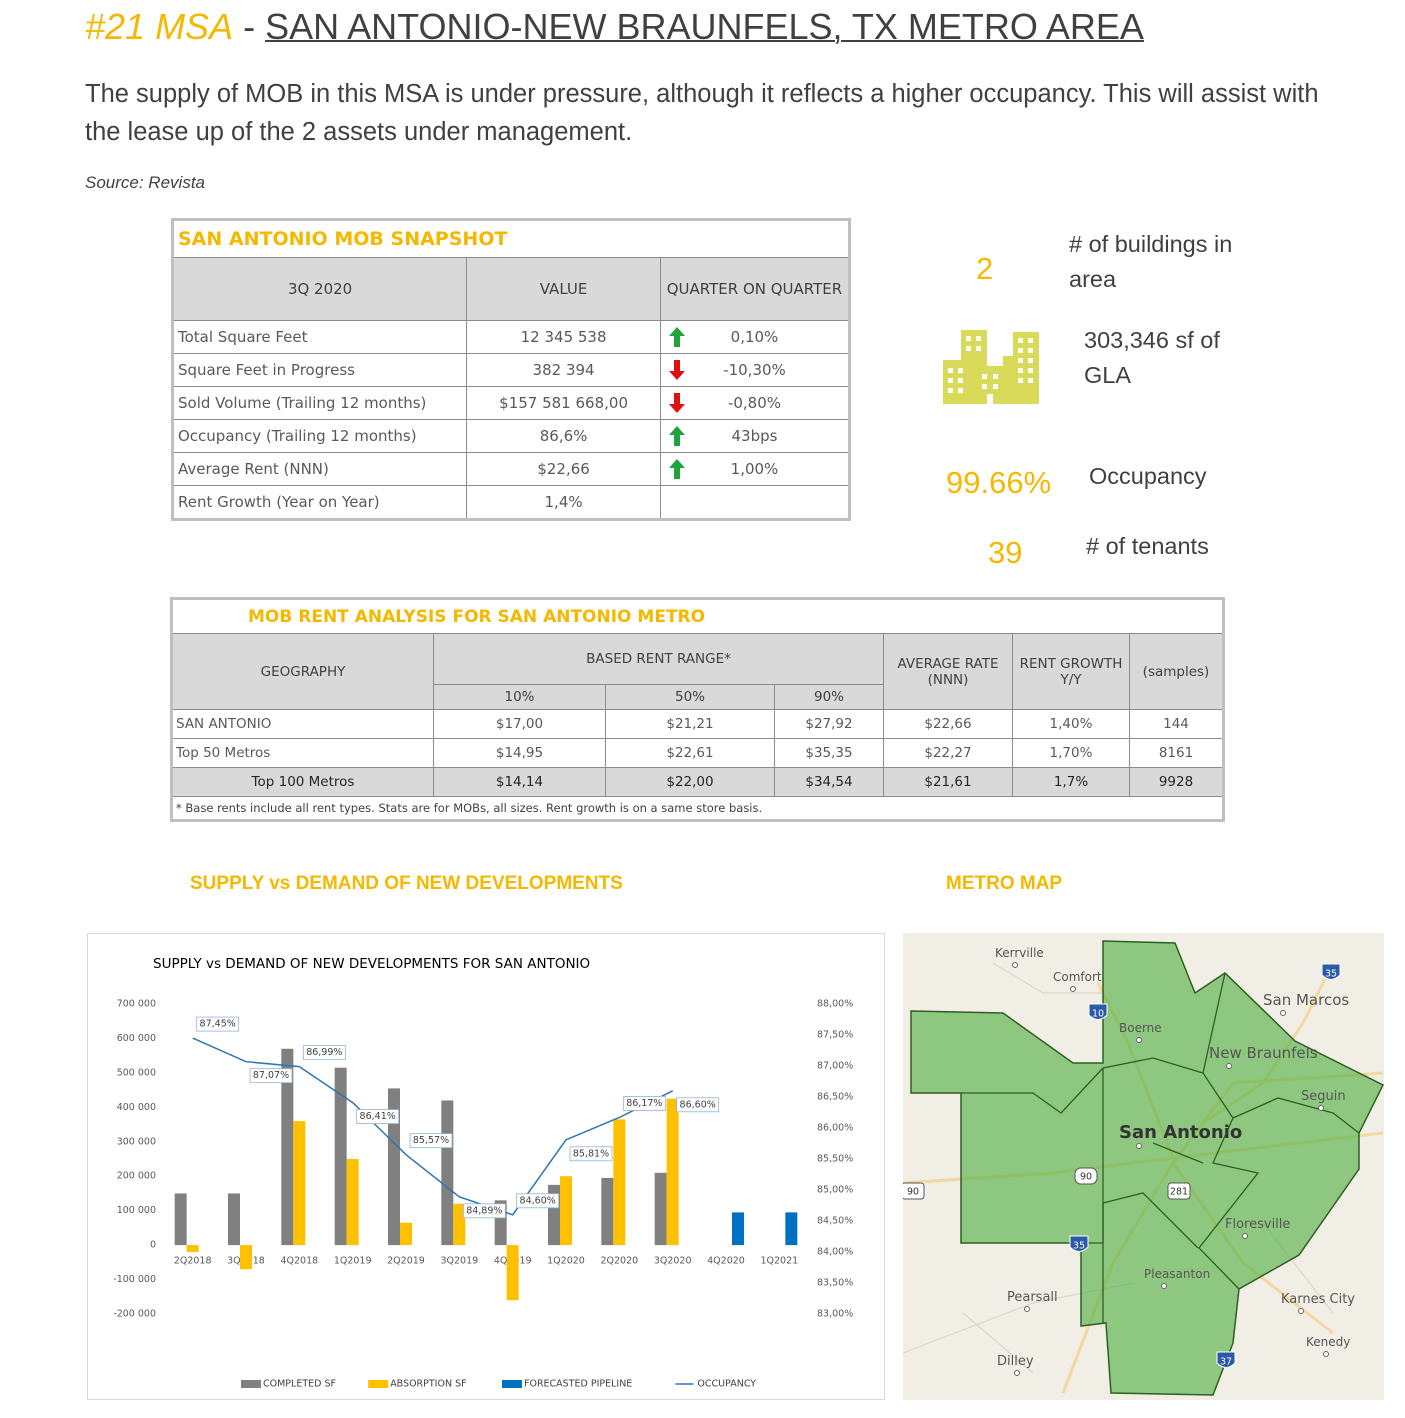  I want to click on column-header: GEOGRAPHY, so click(302, 671).